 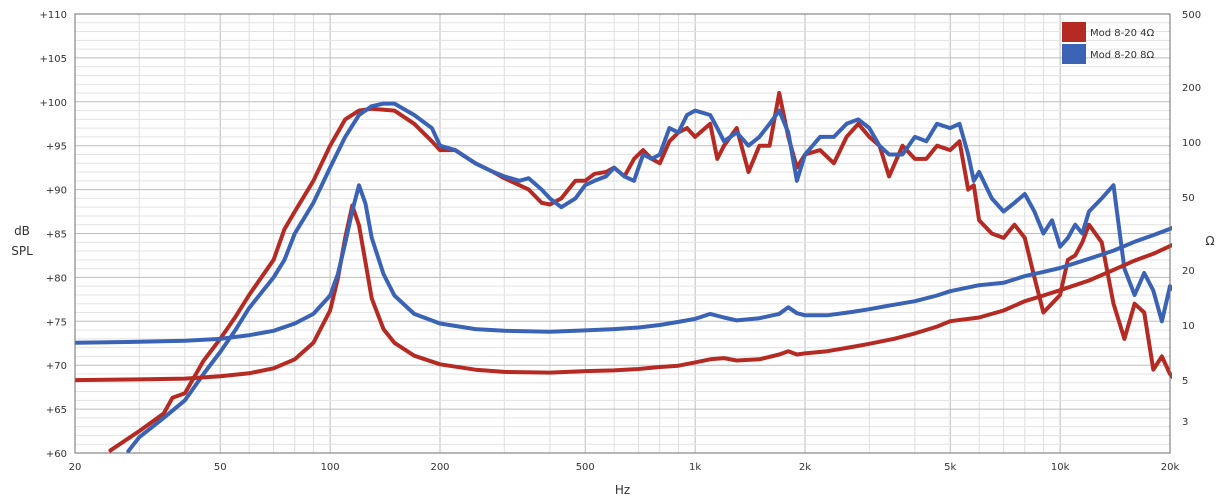 I want to click on x-tick-label: 5k, so click(x=950, y=467).